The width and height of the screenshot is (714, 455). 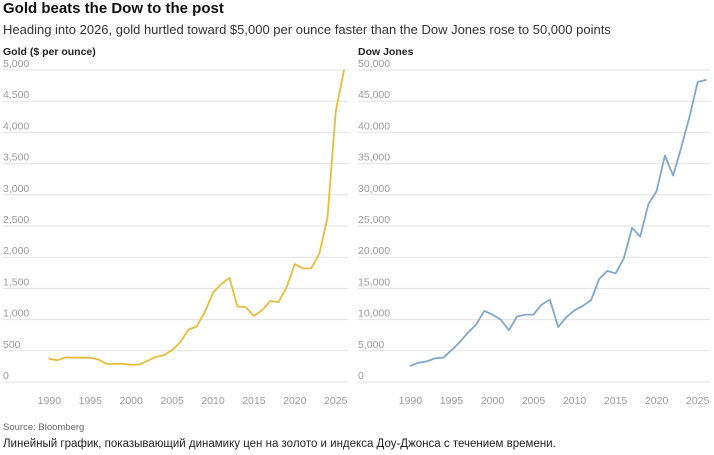 I want to click on dow-x-tick-label: 2010, so click(x=575, y=401).